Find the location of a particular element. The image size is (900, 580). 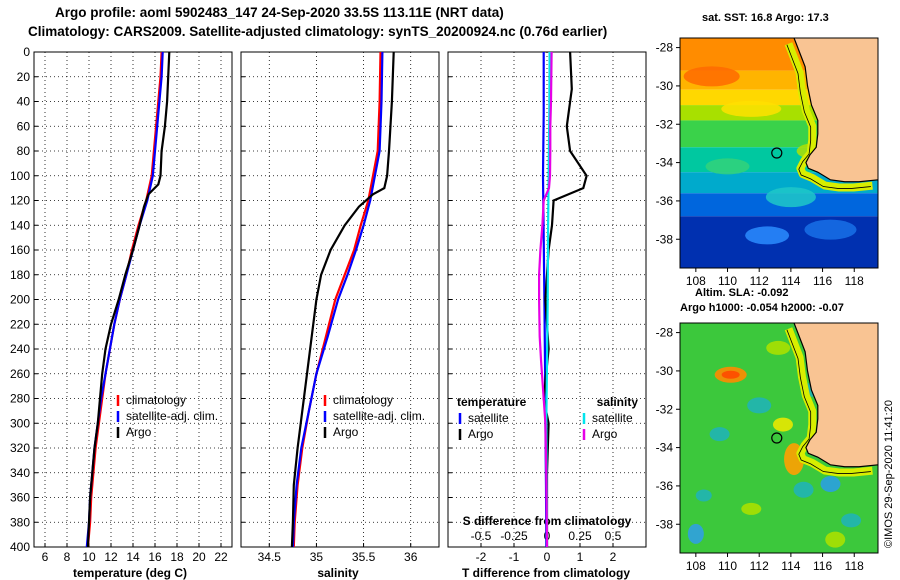

x-tick-label: 10 is located at coordinates (89, 557).